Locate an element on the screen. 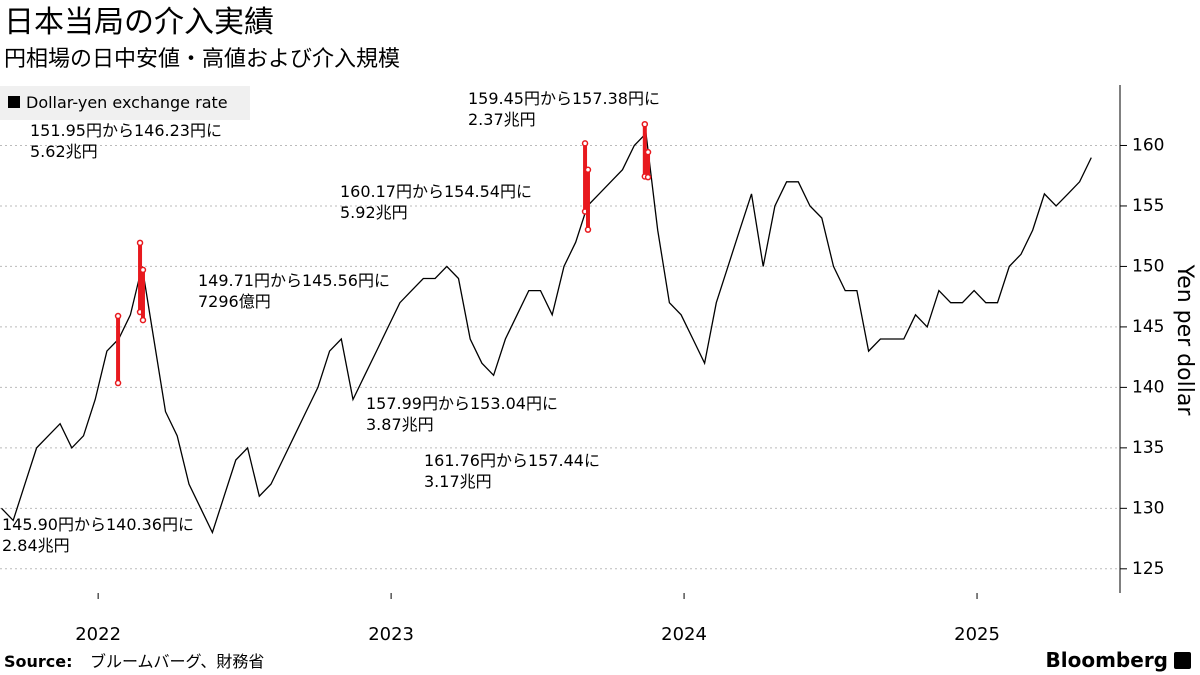 The height and width of the screenshot is (675, 1200). annotation: 3.17兆円 is located at coordinates (458, 481).